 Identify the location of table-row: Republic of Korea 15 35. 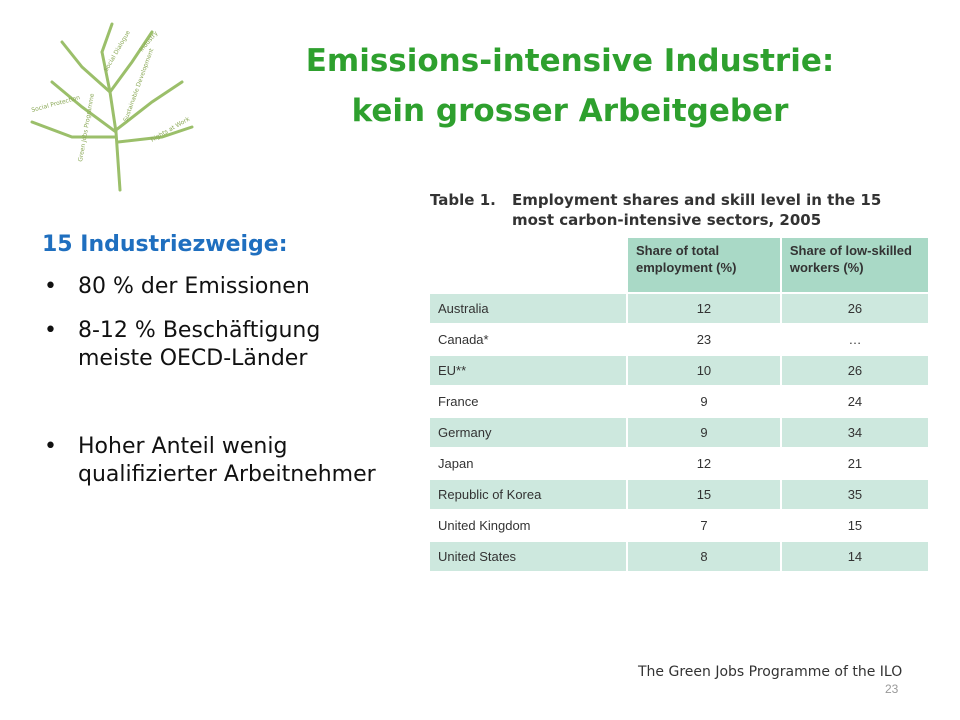
(679, 494).